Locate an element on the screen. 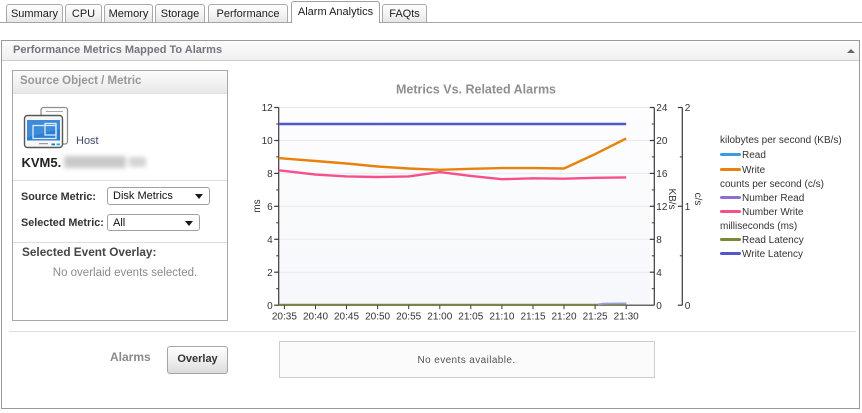 This screenshot has height=413, width=862. svg-text: 10 is located at coordinates (268, 141).